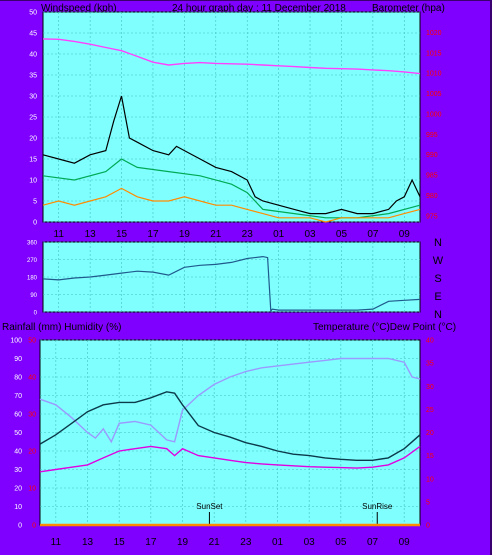 Image resolution: width=492 pixels, height=555 pixels. What do you see at coordinates (153, 234) in the screenshot?
I see `wind-x-tick-label: 17` at bounding box center [153, 234].